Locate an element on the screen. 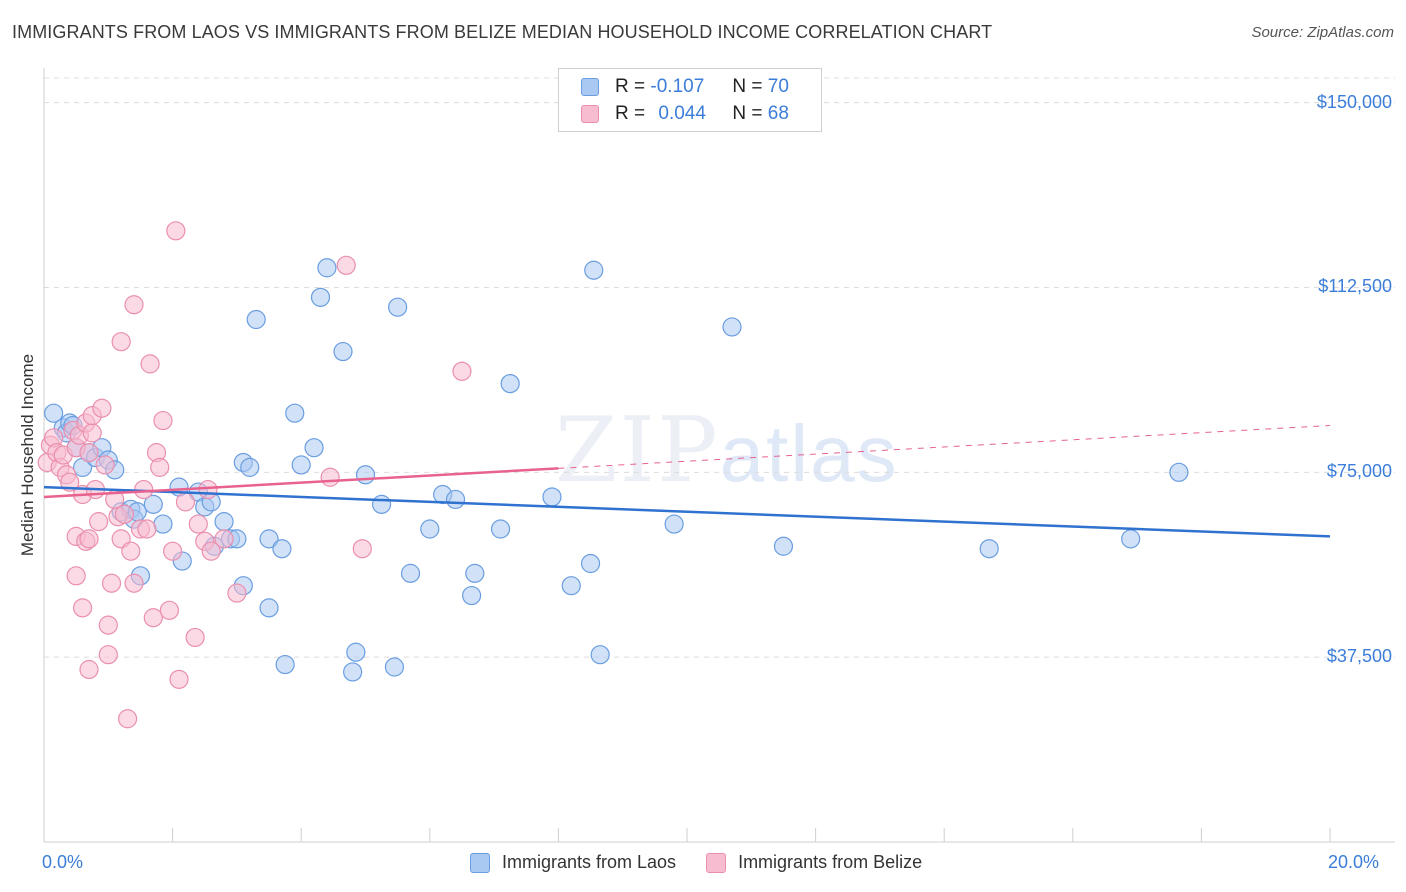 This screenshot has height=892, width=1406. laos-trend-line is located at coordinates (687, 511).